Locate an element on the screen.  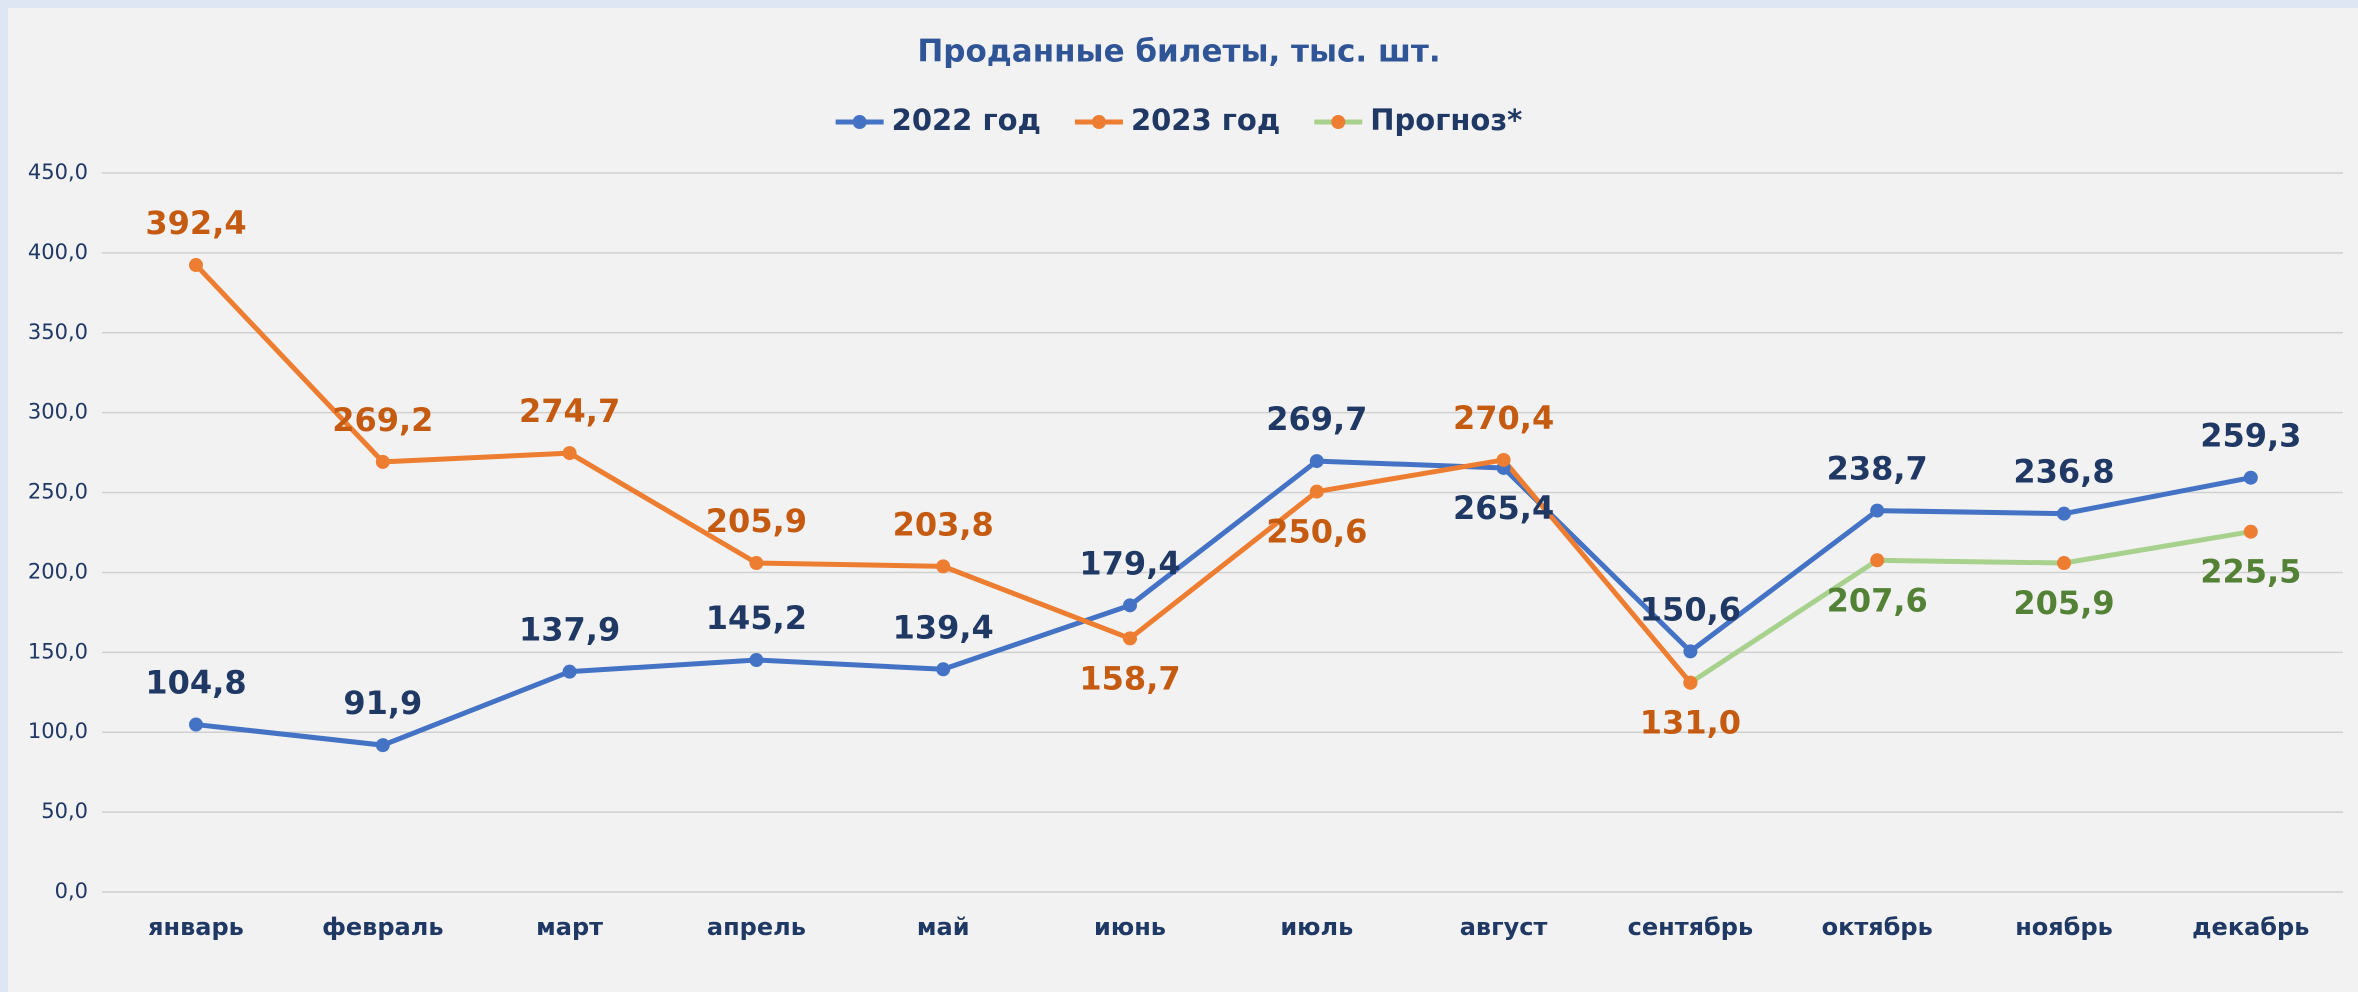
x-tick-label: декабрь is located at coordinates (2250, 927).